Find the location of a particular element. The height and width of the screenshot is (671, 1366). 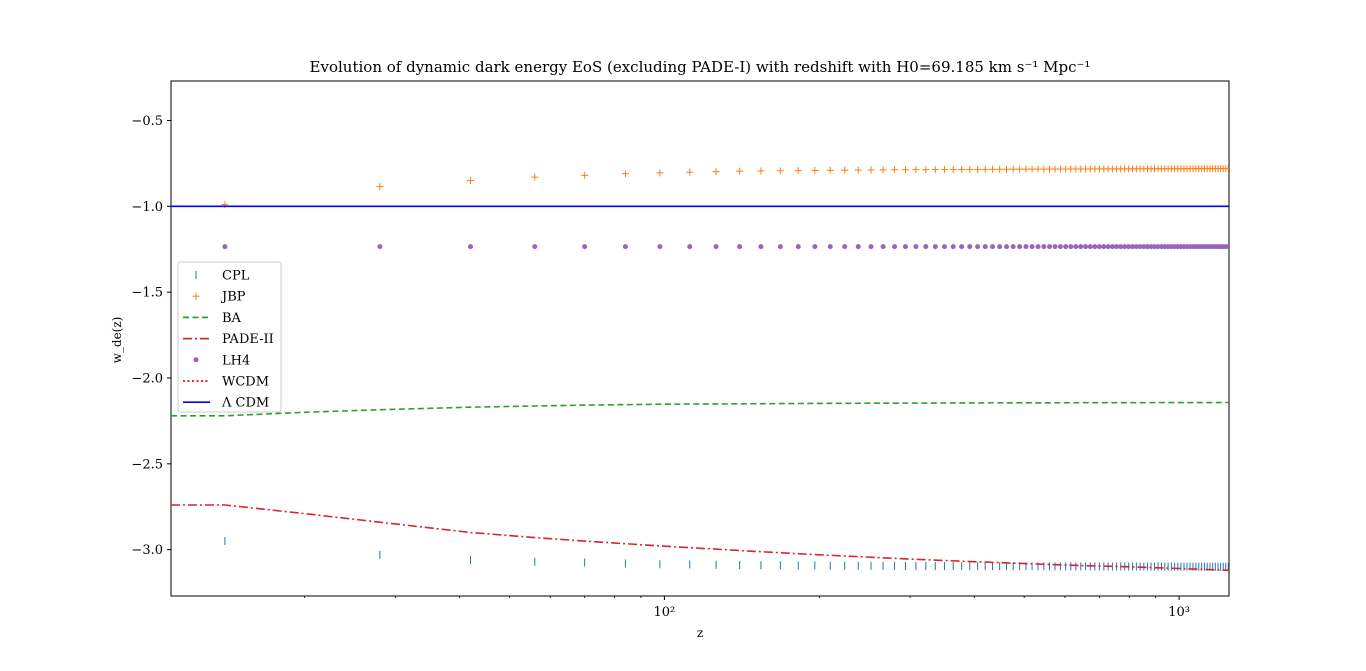

legend-label-pade-ii: PADE-II is located at coordinates (248, 339).